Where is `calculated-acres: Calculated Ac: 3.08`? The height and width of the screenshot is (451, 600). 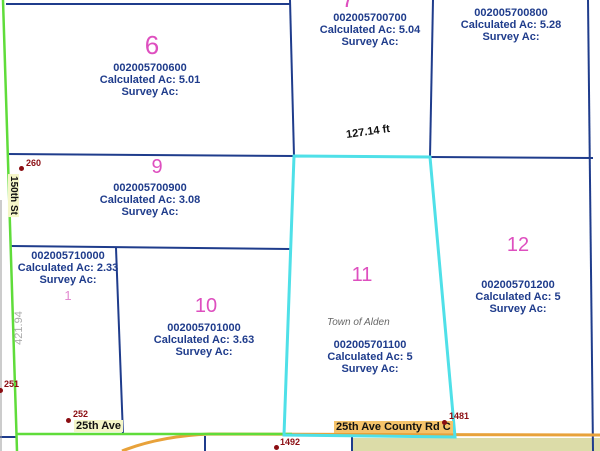 calculated-acres: Calculated Ac: 3.08 is located at coordinates (150, 200).